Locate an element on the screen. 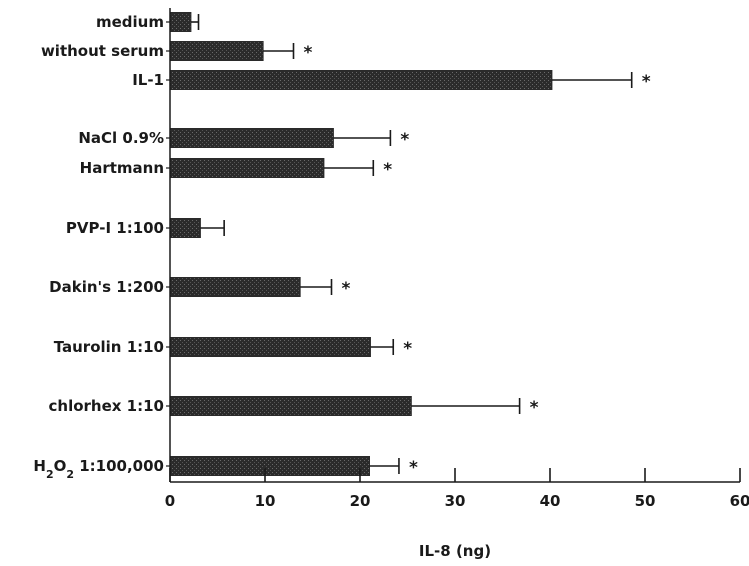  category-label-pvp-i-1-100: PVP-I 1:100 is located at coordinates (115, 228).